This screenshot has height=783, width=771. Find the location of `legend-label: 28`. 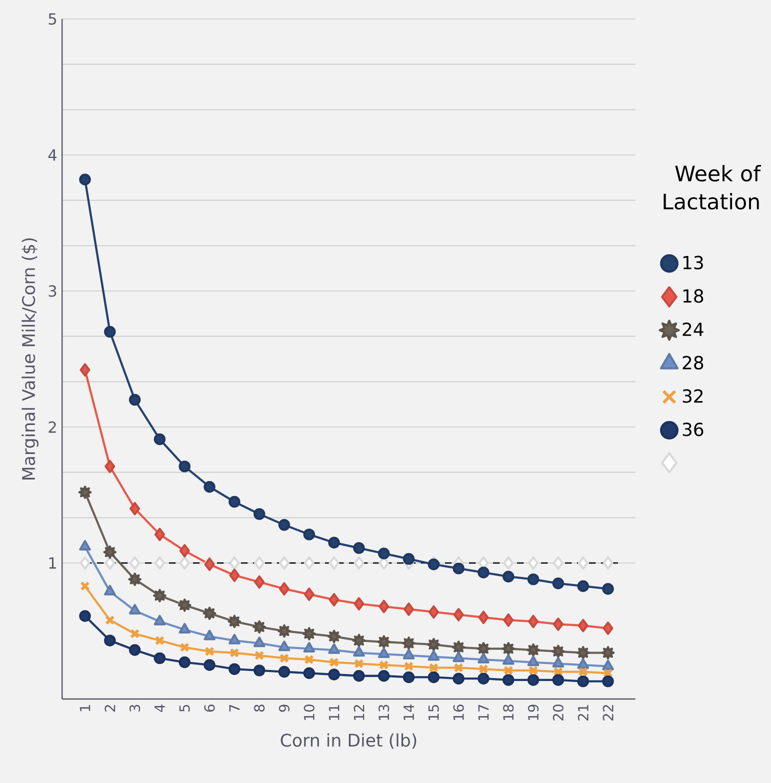

legend-label: 28 is located at coordinates (693, 363).